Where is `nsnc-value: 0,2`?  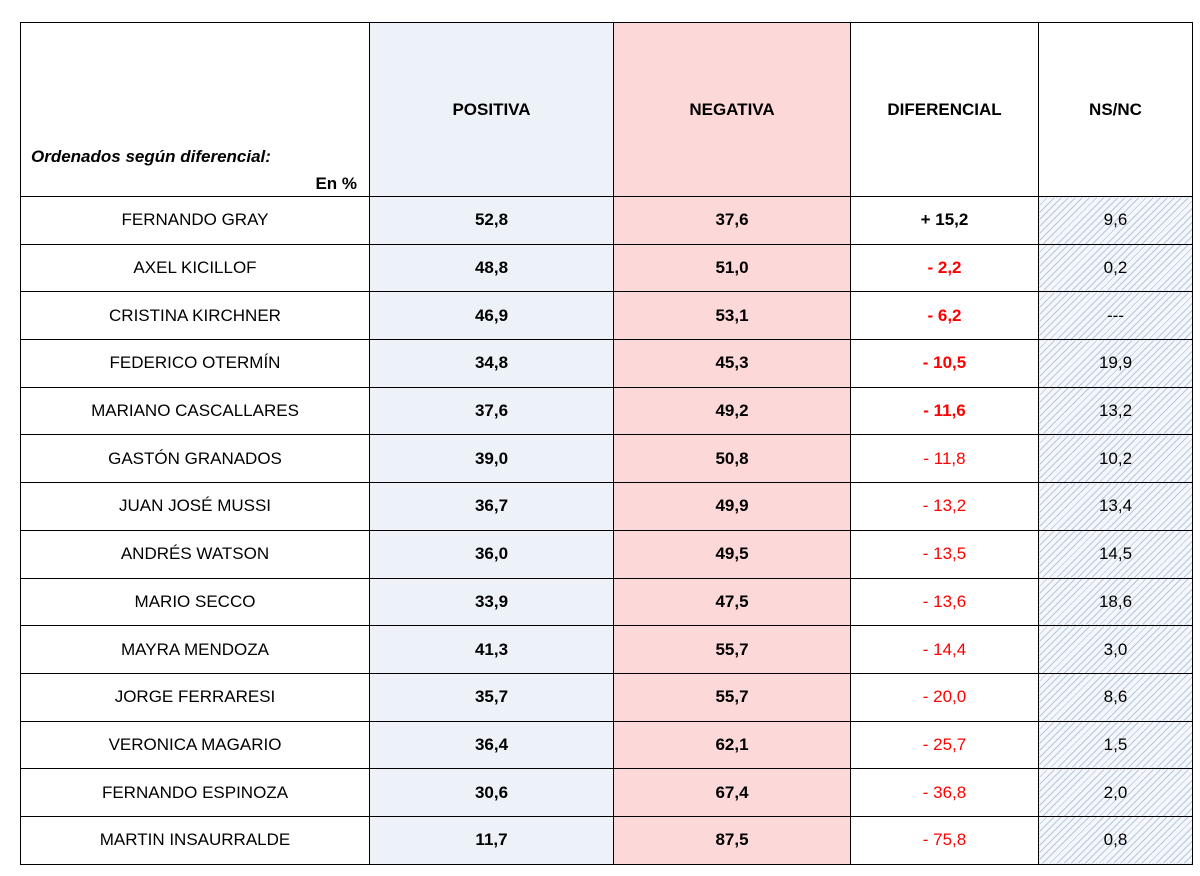
nsnc-value: 0,2 is located at coordinates (1115, 268).